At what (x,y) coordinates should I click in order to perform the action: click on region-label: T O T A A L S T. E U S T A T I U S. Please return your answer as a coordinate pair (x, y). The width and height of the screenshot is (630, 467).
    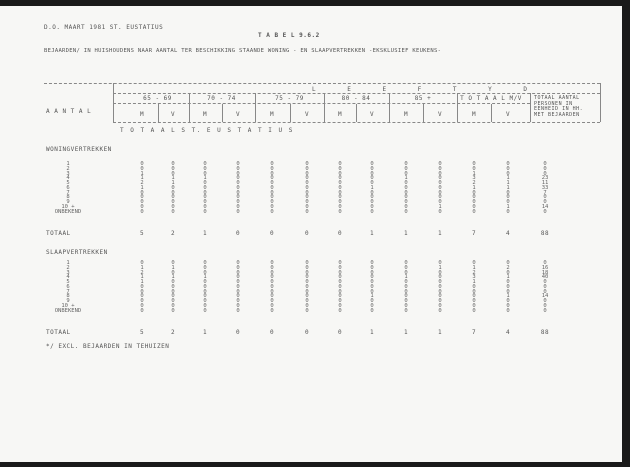
    Looking at the image, I should click on (207, 130).